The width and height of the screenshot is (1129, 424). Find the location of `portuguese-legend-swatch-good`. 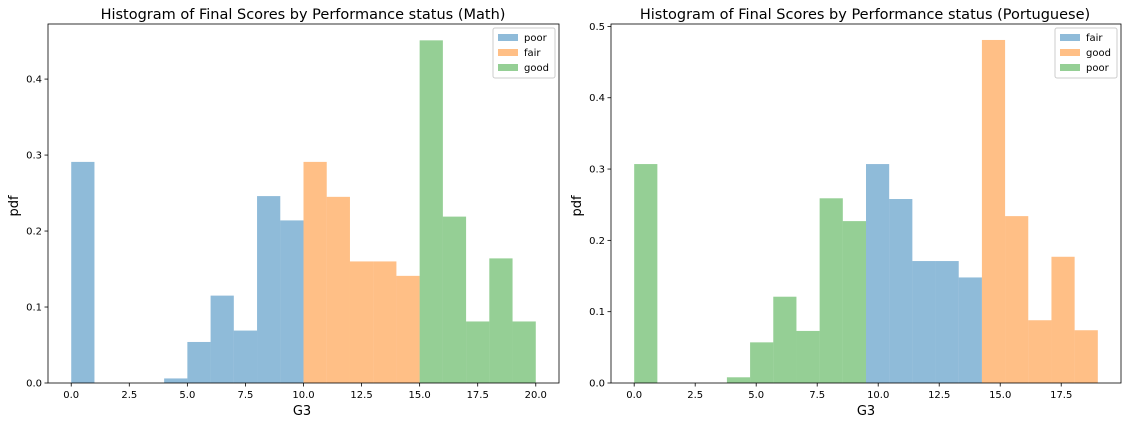

portuguese-legend-swatch-good is located at coordinates (1070, 52).